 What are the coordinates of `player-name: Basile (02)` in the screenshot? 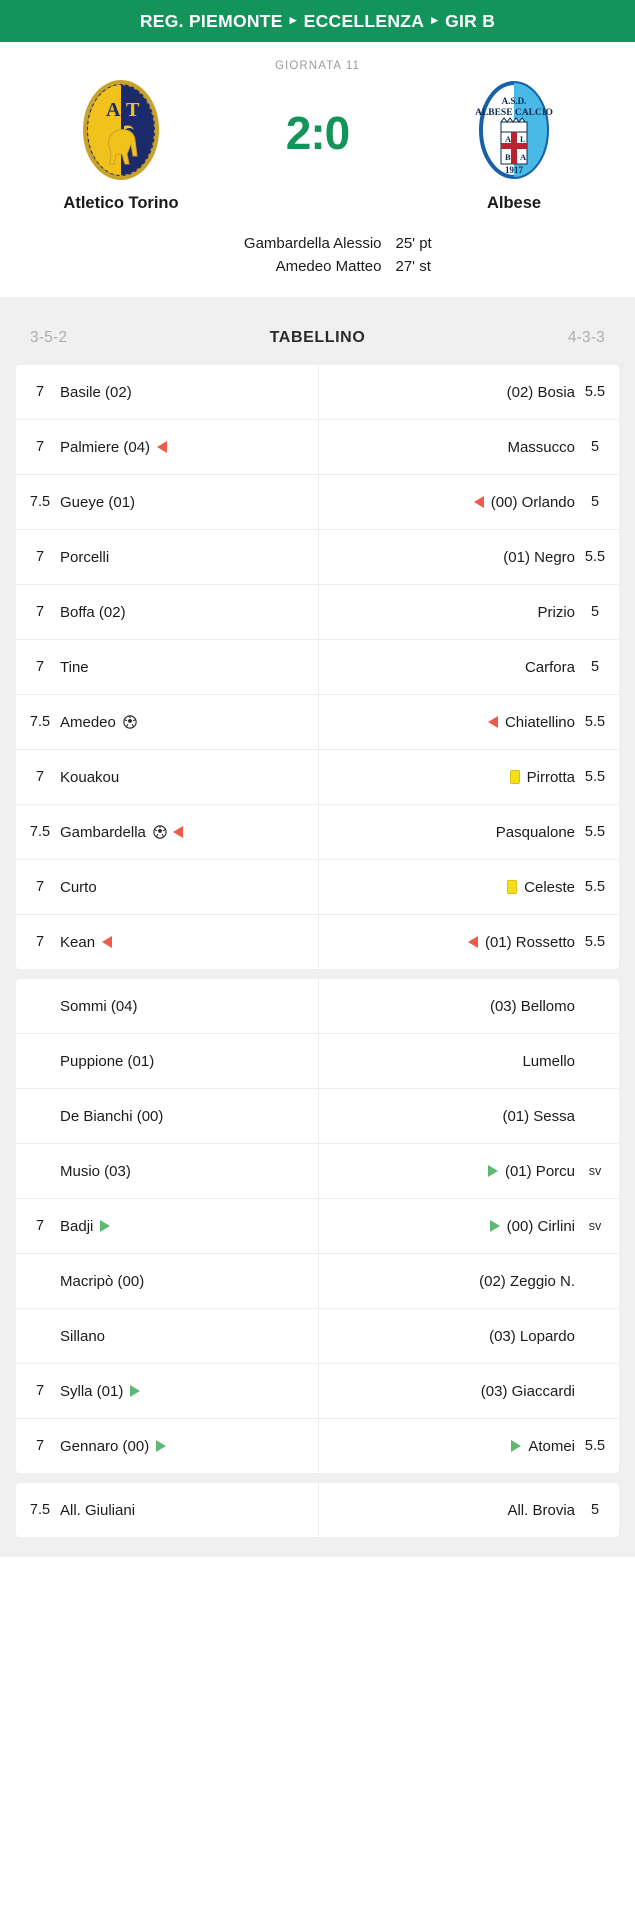 It's located at (96, 392).